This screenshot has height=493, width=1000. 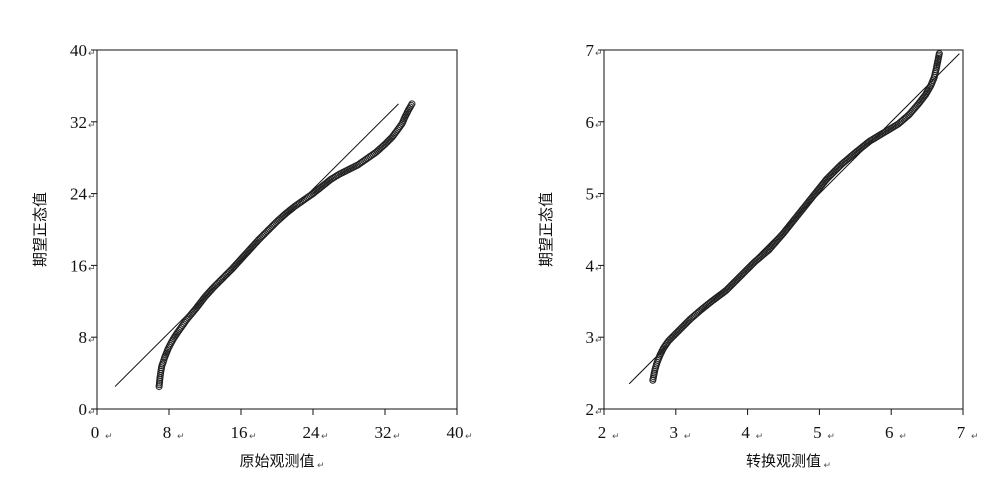 I want to click on y-tick-label: 0, so click(x=83, y=409).